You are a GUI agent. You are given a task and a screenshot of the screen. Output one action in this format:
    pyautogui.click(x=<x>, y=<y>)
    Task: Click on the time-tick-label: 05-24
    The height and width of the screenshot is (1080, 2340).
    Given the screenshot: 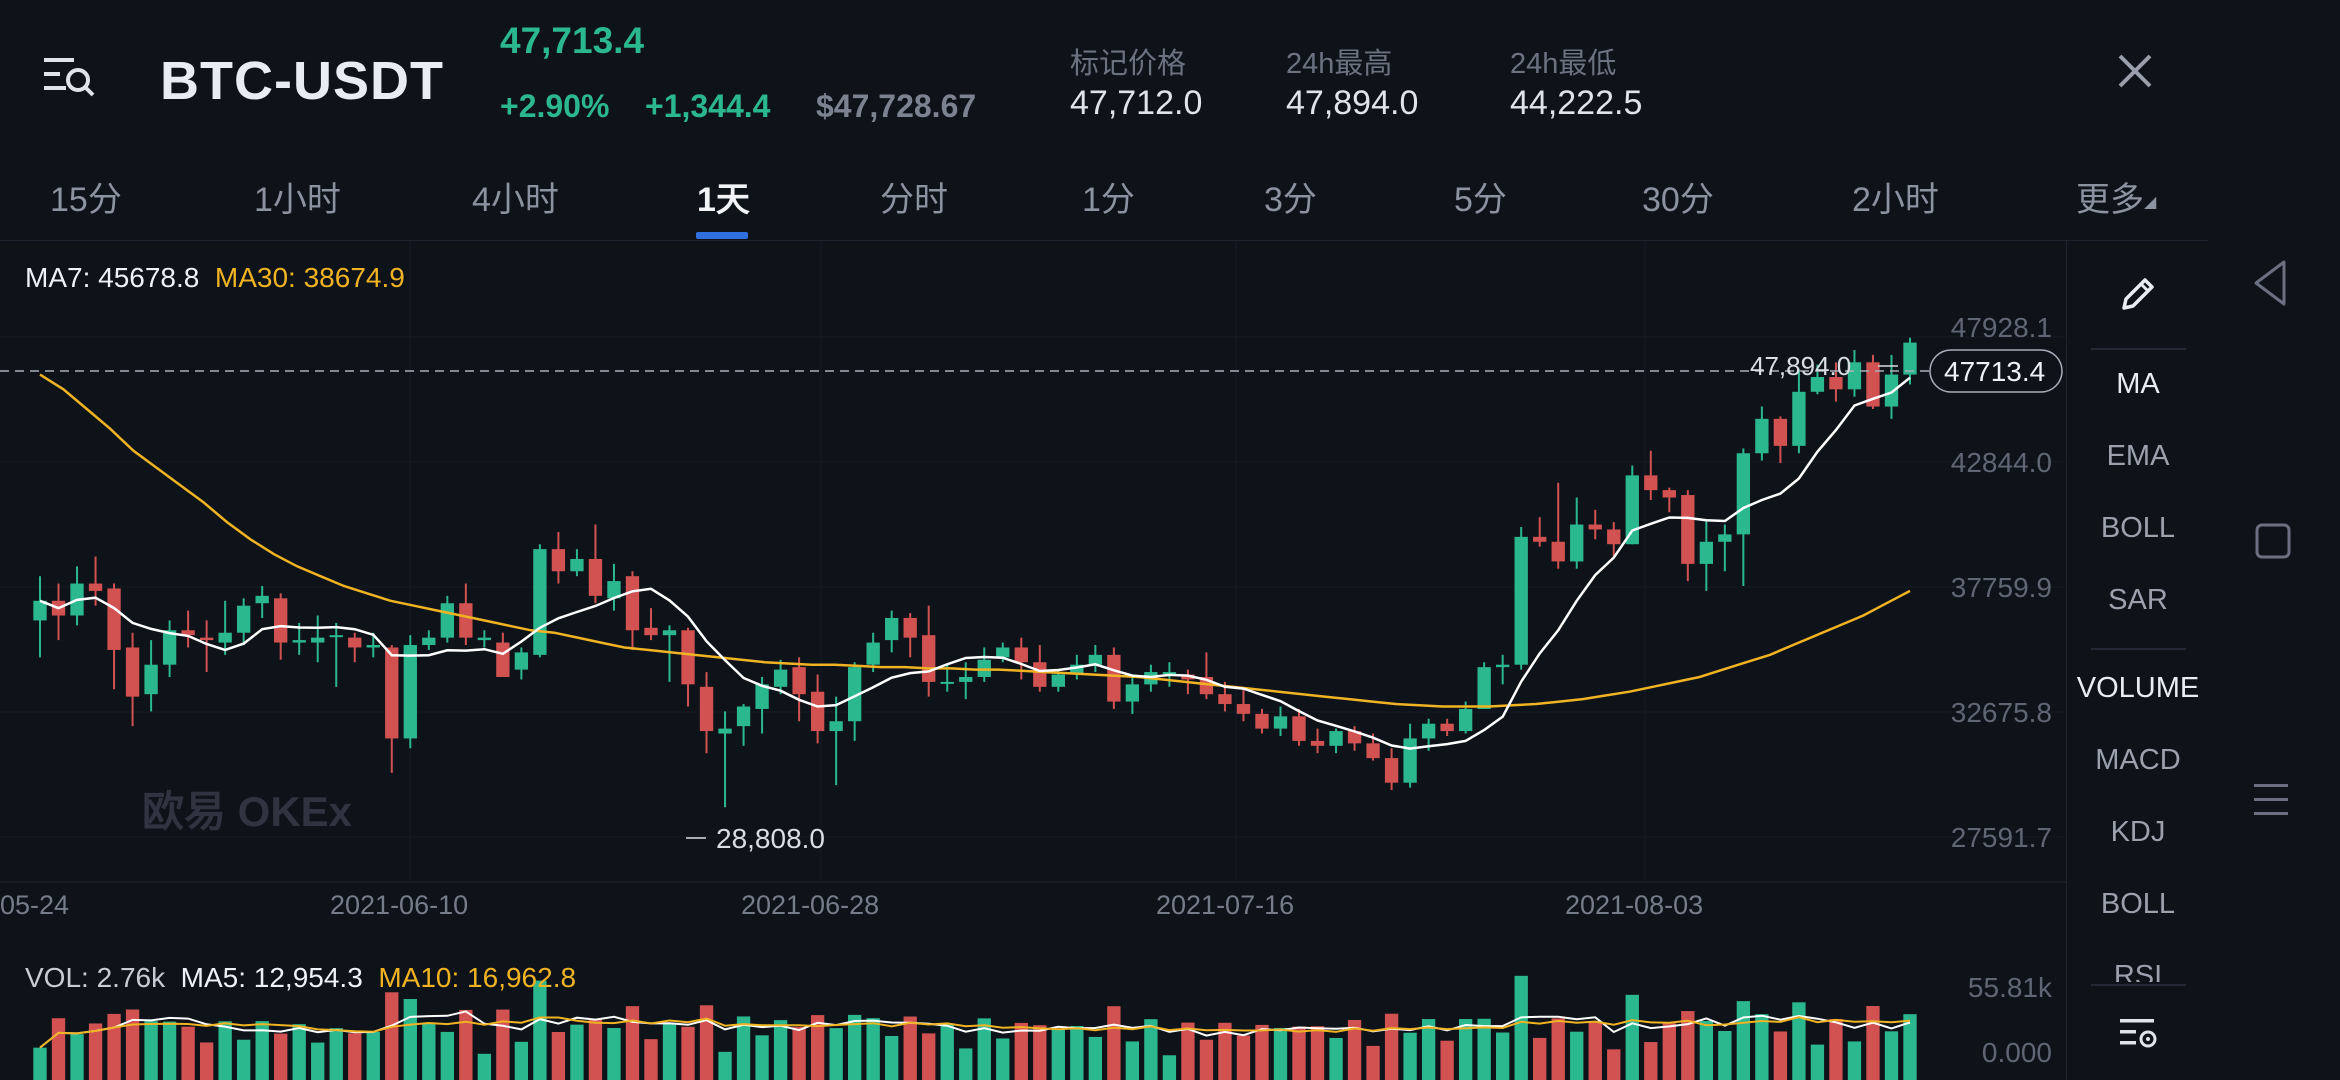 What is the action you would take?
    pyautogui.click(x=34, y=905)
    